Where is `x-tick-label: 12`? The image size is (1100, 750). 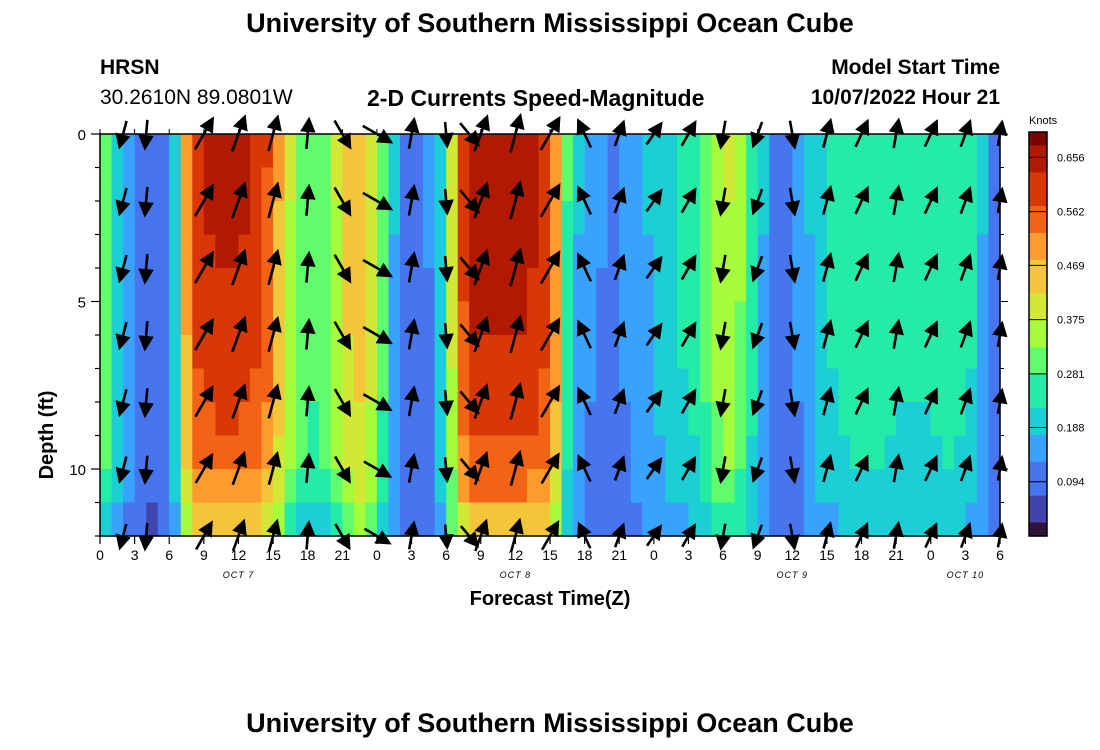
x-tick-label: 12 is located at coordinates (793, 555).